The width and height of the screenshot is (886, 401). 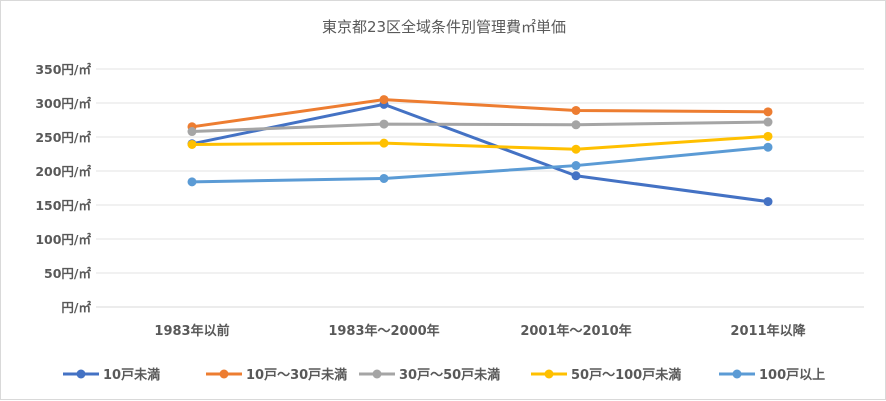 What do you see at coordinates (76, 307) in the screenshot?
I see `y-tick-label: 円/㎡` at bounding box center [76, 307].